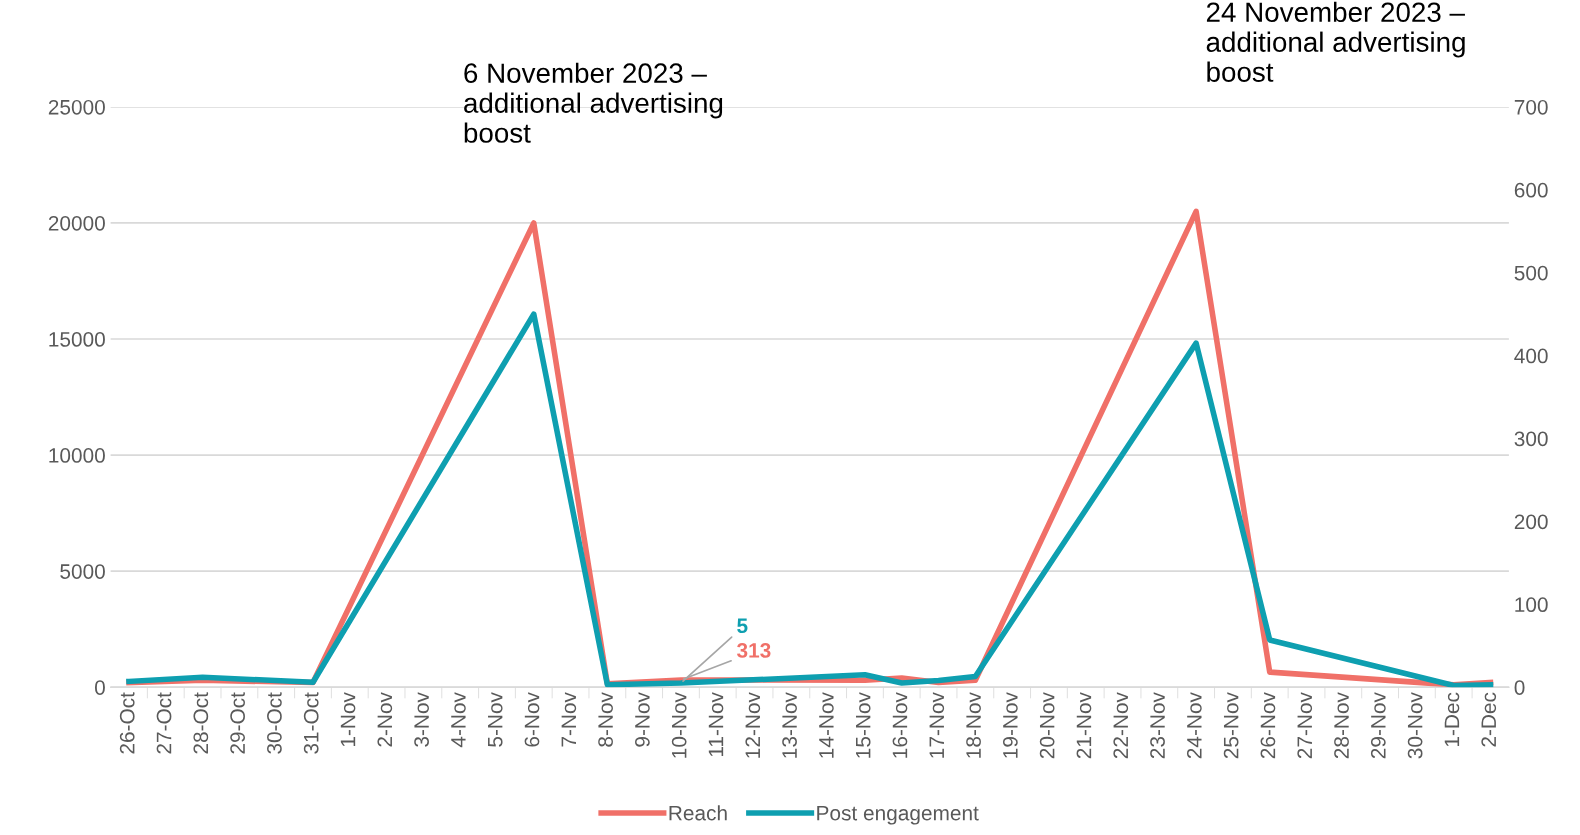 This screenshot has height=835, width=1580. Describe the element at coordinates (385, 719) in the screenshot. I see `x-tick-label: 2-Nov` at that location.